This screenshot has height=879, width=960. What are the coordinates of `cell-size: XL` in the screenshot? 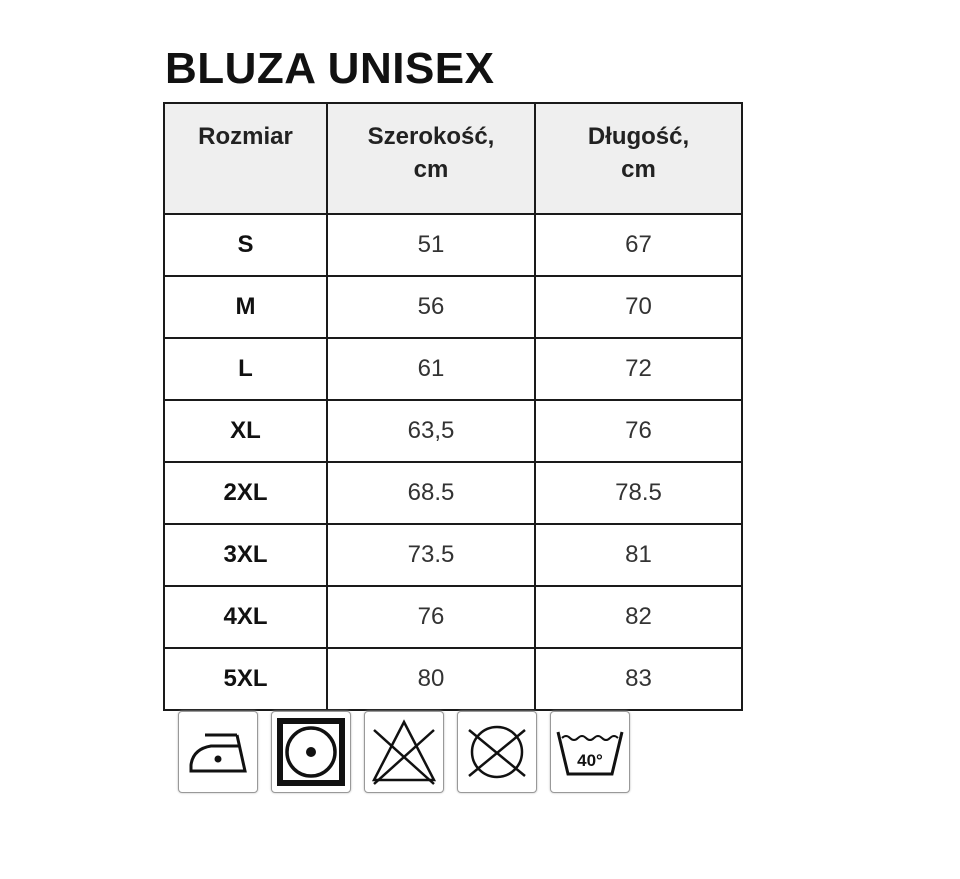 It's located at (245, 431).